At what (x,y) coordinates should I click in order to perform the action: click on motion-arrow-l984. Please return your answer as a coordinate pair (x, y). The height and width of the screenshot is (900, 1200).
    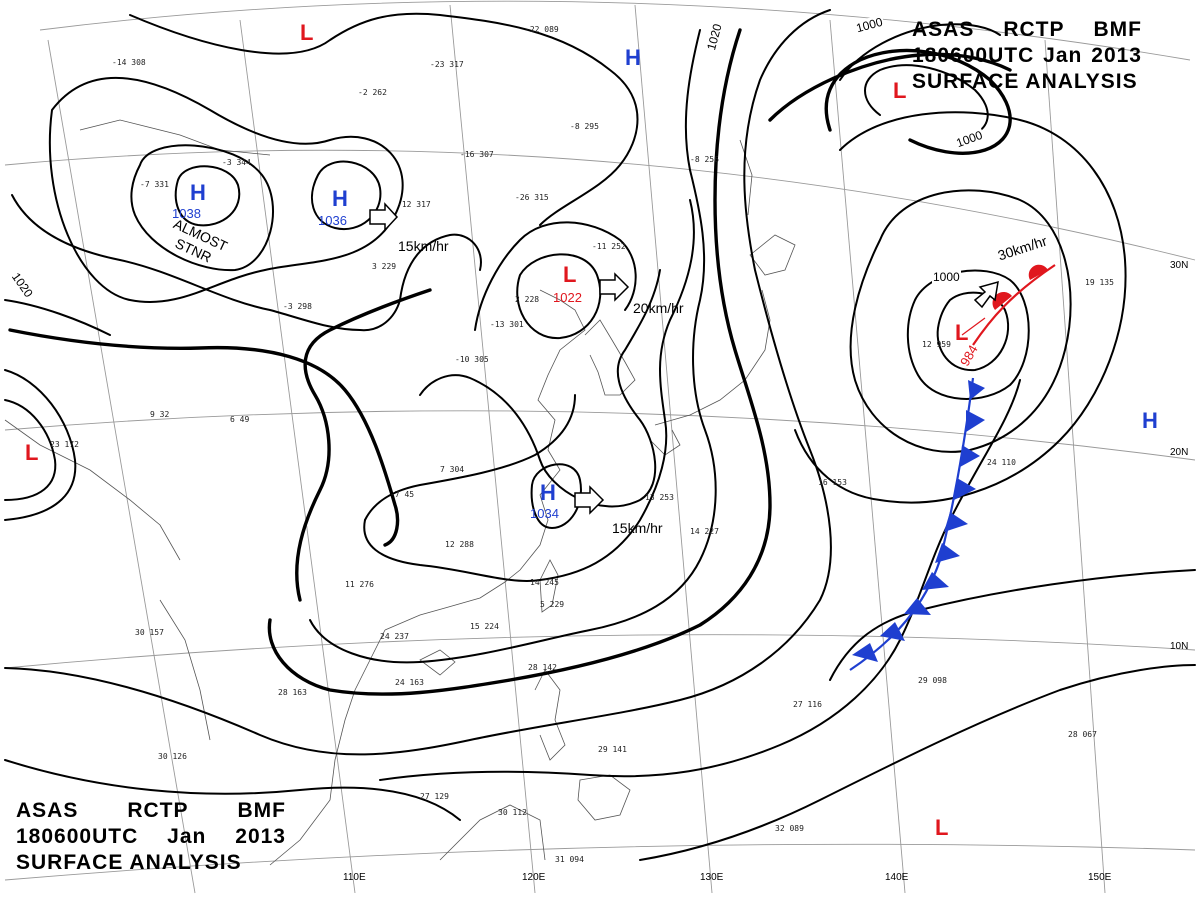
    Looking at the image, I should click on (986, 294).